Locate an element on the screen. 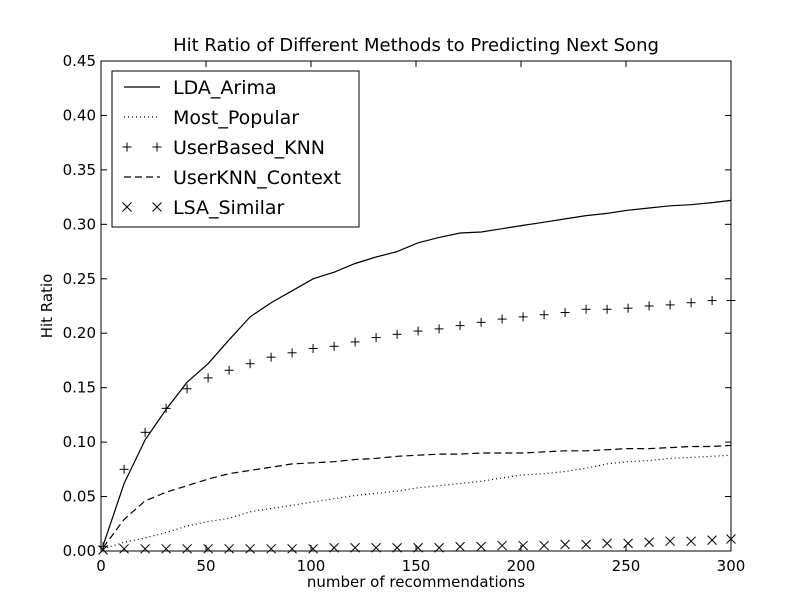 The height and width of the screenshot is (612, 812). y-tick-label: 0.20 is located at coordinates (79, 333).